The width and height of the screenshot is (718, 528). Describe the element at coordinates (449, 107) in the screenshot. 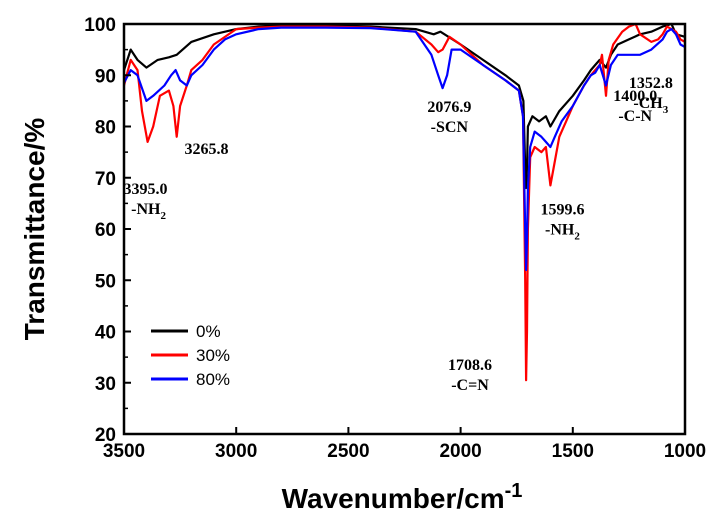

I see `annotation-wavenumber-2: 2076.9` at that location.